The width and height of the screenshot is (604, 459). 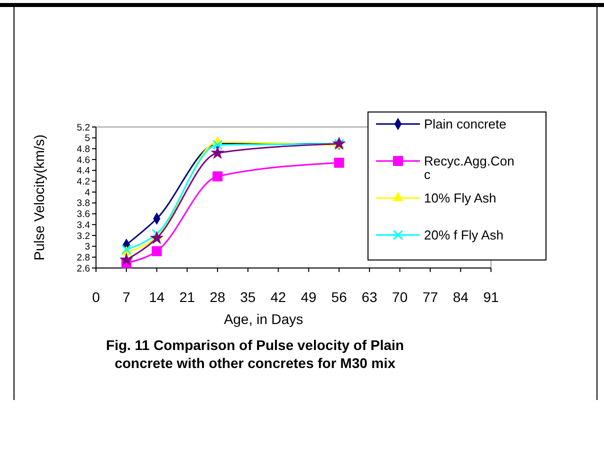 I want to click on x-tick-label: 49, so click(x=308, y=297).